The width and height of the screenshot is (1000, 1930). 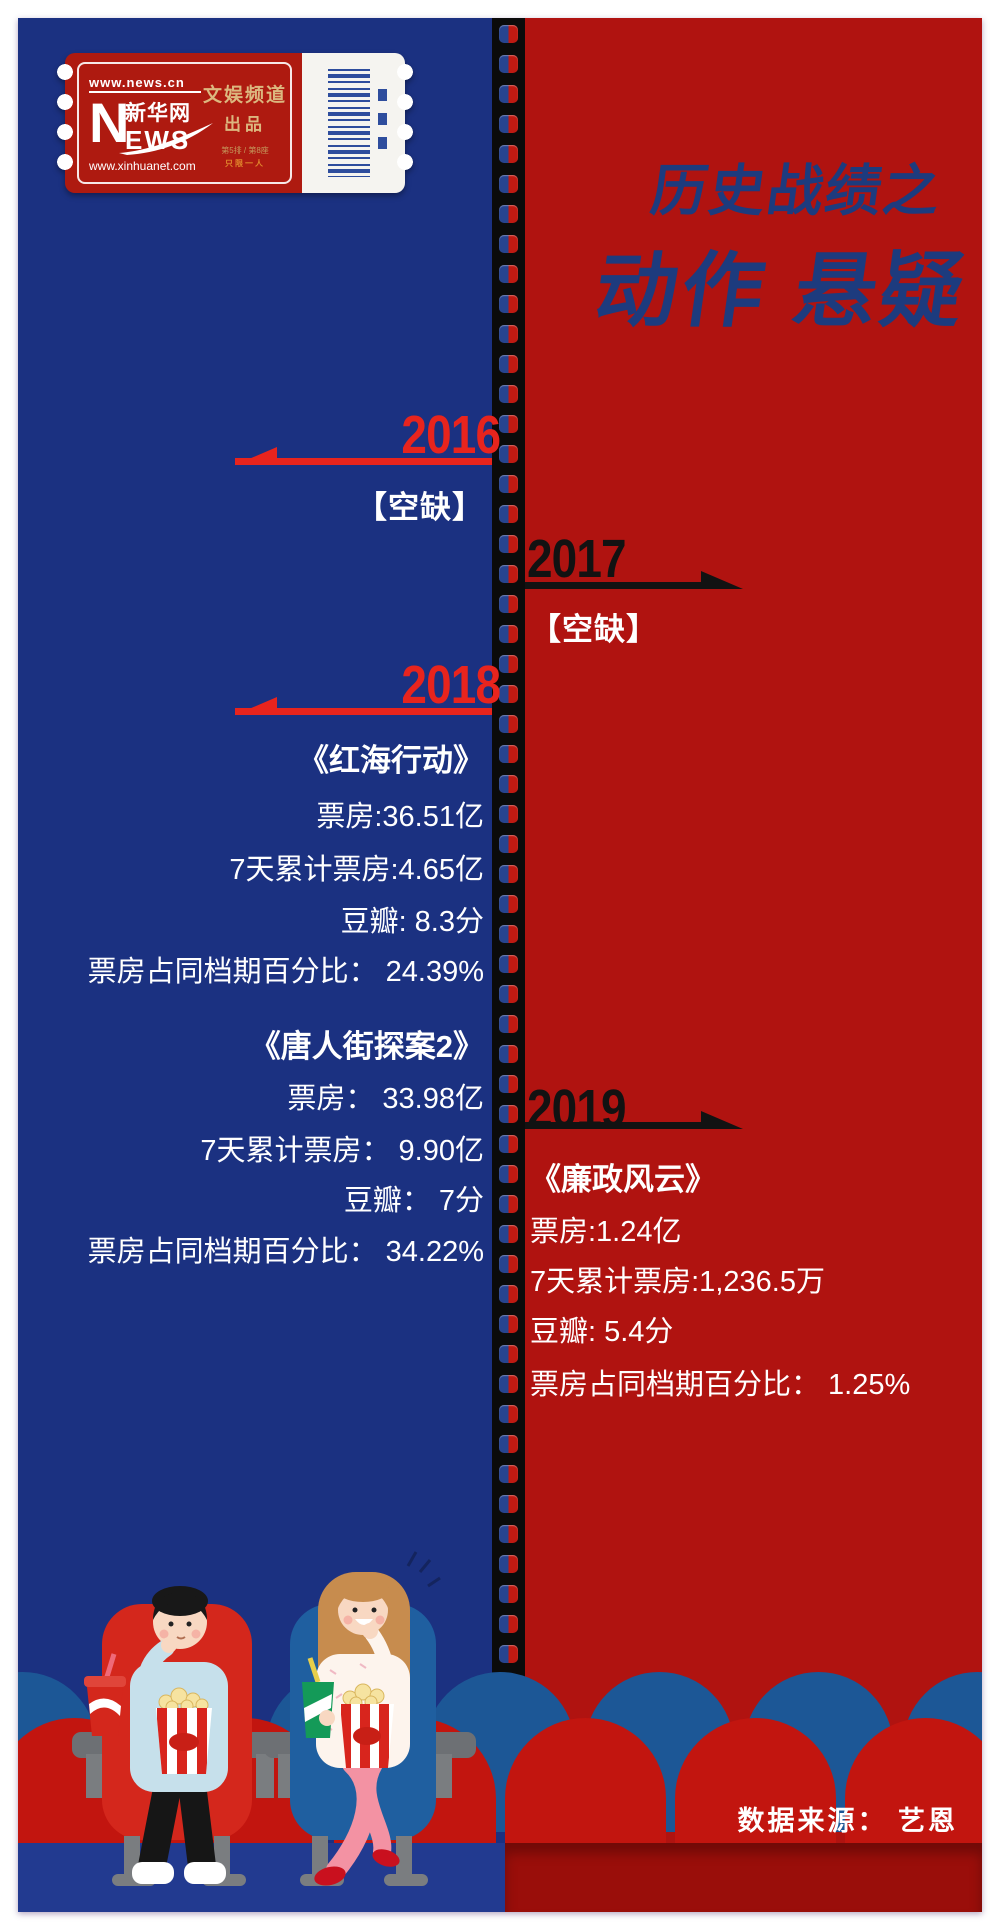 I want to click on arrow-2017-head, so click(x=722, y=580).